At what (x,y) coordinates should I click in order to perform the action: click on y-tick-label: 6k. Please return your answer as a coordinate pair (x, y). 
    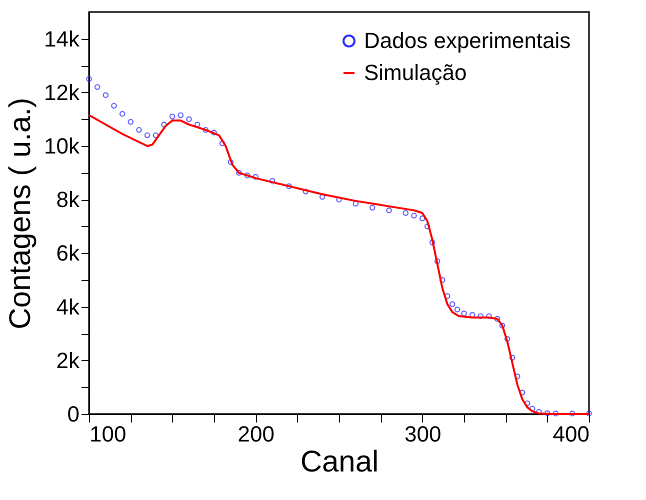
    Looking at the image, I should click on (68, 253).